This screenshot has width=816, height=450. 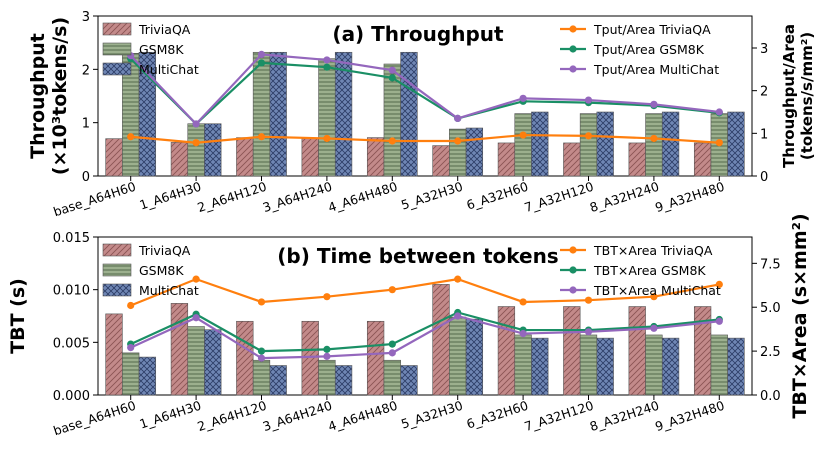 What do you see at coordinates (75, 317) in the screenshot?
I see `y-ticks-b: 0.000 0.005 0.010 0.015` at bounding box center [75, 317].